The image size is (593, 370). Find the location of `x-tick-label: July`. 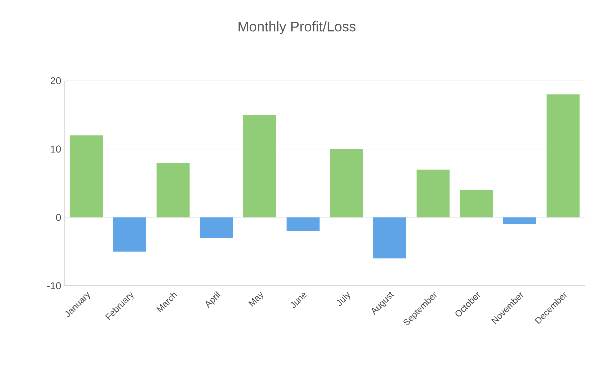

x-tick-label: July is located at coordinates (343, 299).